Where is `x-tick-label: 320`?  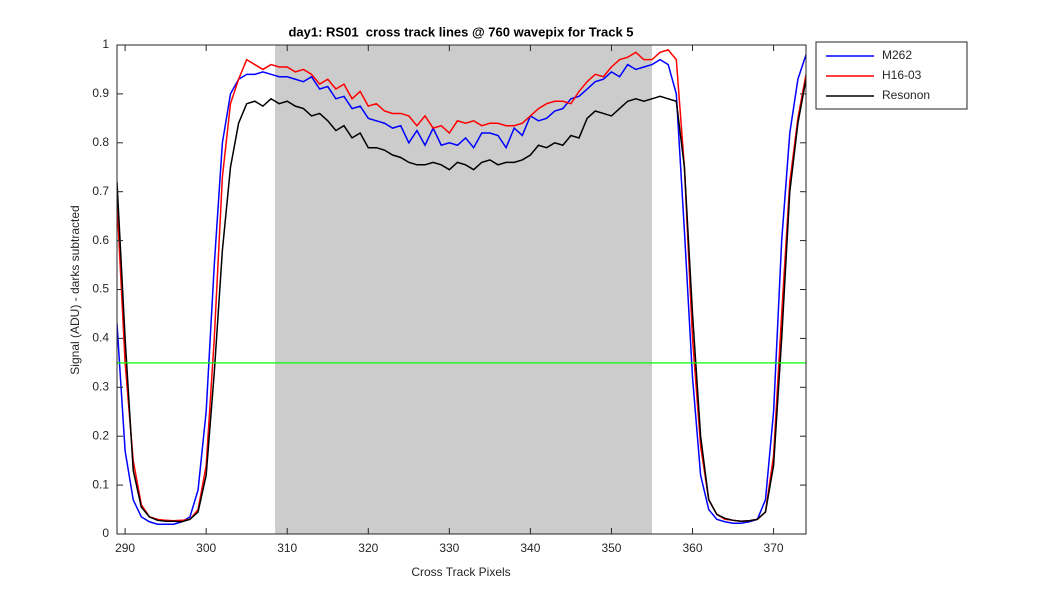 x-tick-label: 320 is located at coordinates (368, 548).